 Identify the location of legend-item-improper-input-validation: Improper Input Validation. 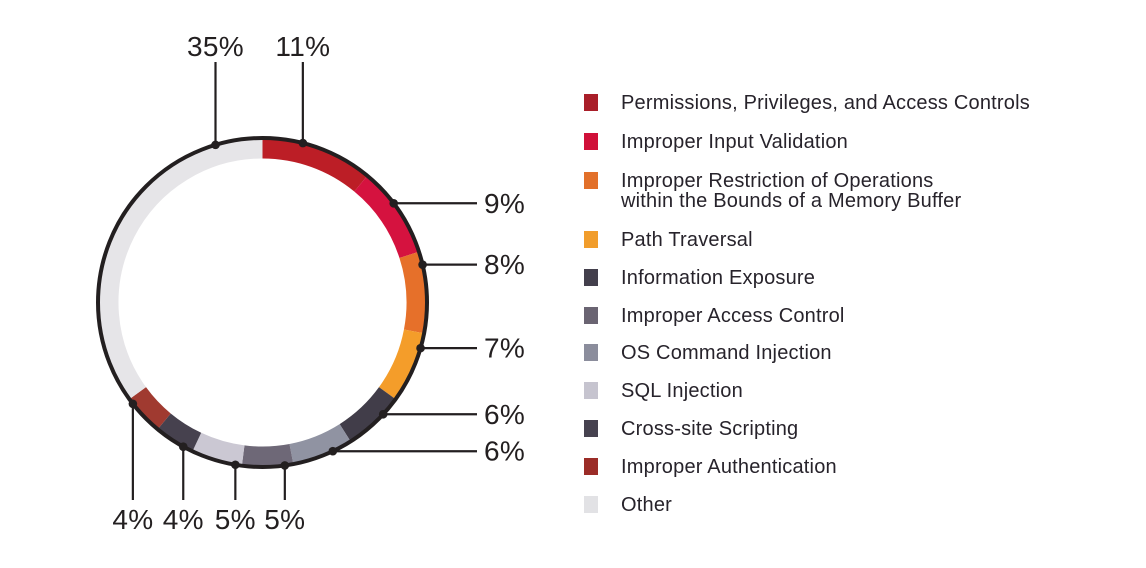
(716, 142).